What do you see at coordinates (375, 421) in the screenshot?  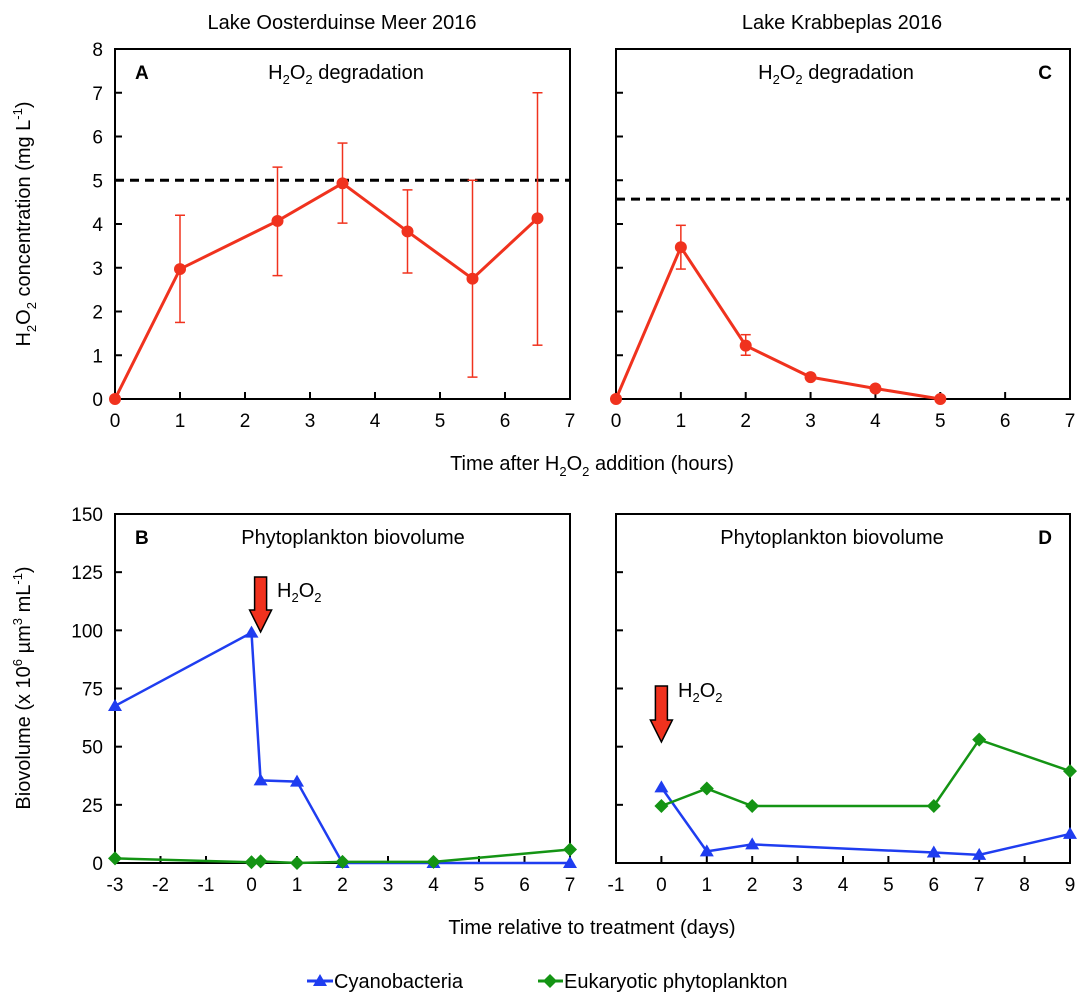 I see `panel-a-x-tick-label: 4` at bounding box center [375, 421].